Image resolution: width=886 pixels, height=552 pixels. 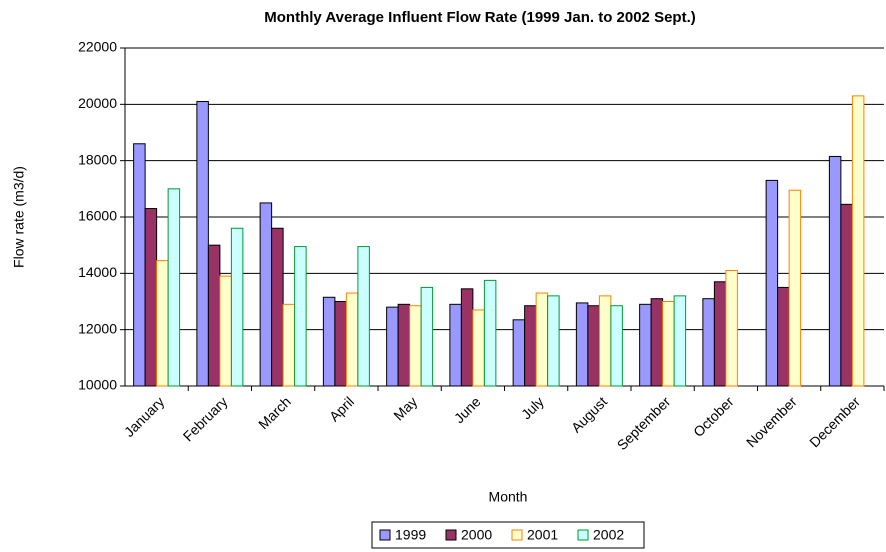 What do you see at coordinates (97, 47) in the screenshot?
I see `y-tick-label: 22000` at bounding box center [97, 47].